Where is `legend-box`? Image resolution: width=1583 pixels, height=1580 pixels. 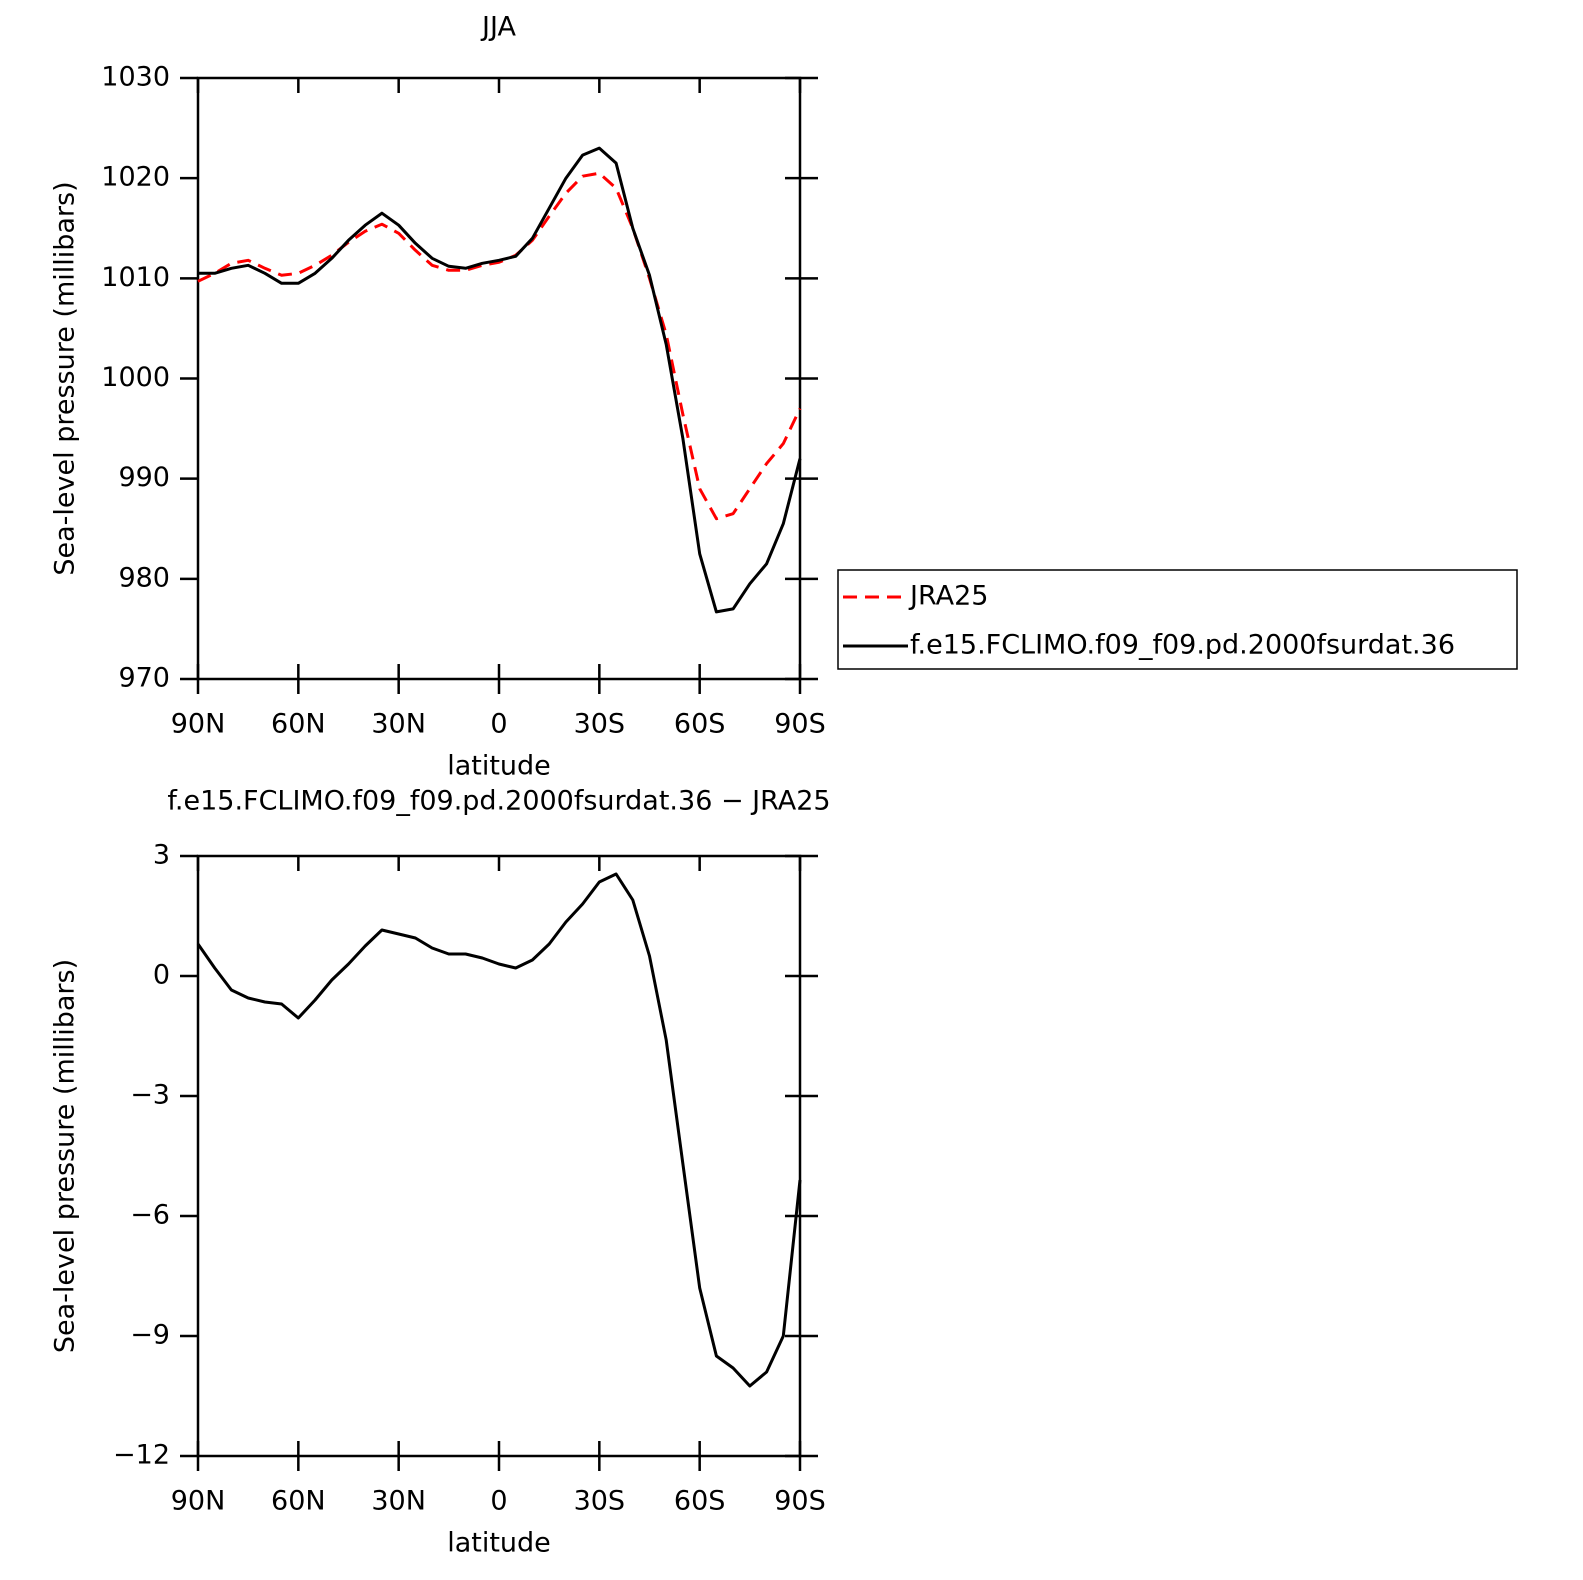 legend-box is located at coordinates (1177, 619).